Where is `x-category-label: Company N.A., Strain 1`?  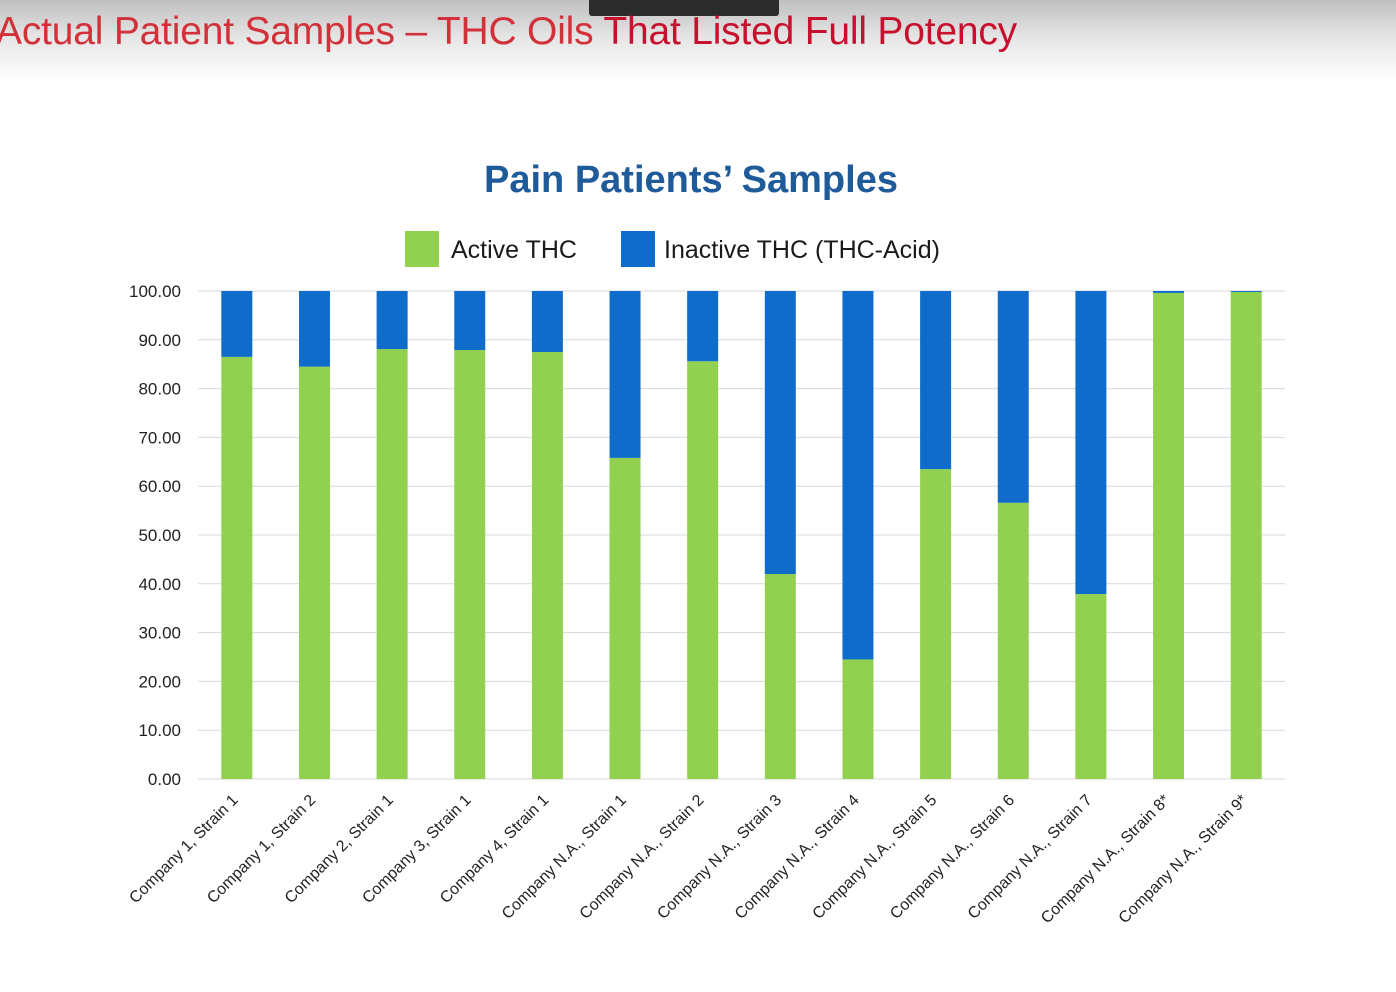
x-category-label: Company N.A., Strain 1 is located at coordinates (564, 857).